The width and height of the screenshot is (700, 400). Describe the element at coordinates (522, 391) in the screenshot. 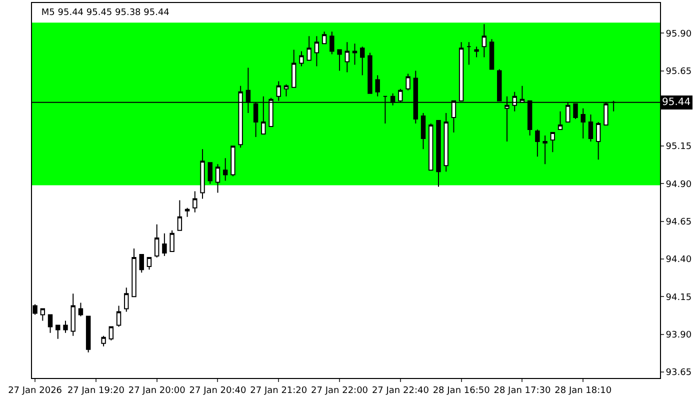

I see `x-tick-label: 28 Jan 17:30` at that location.